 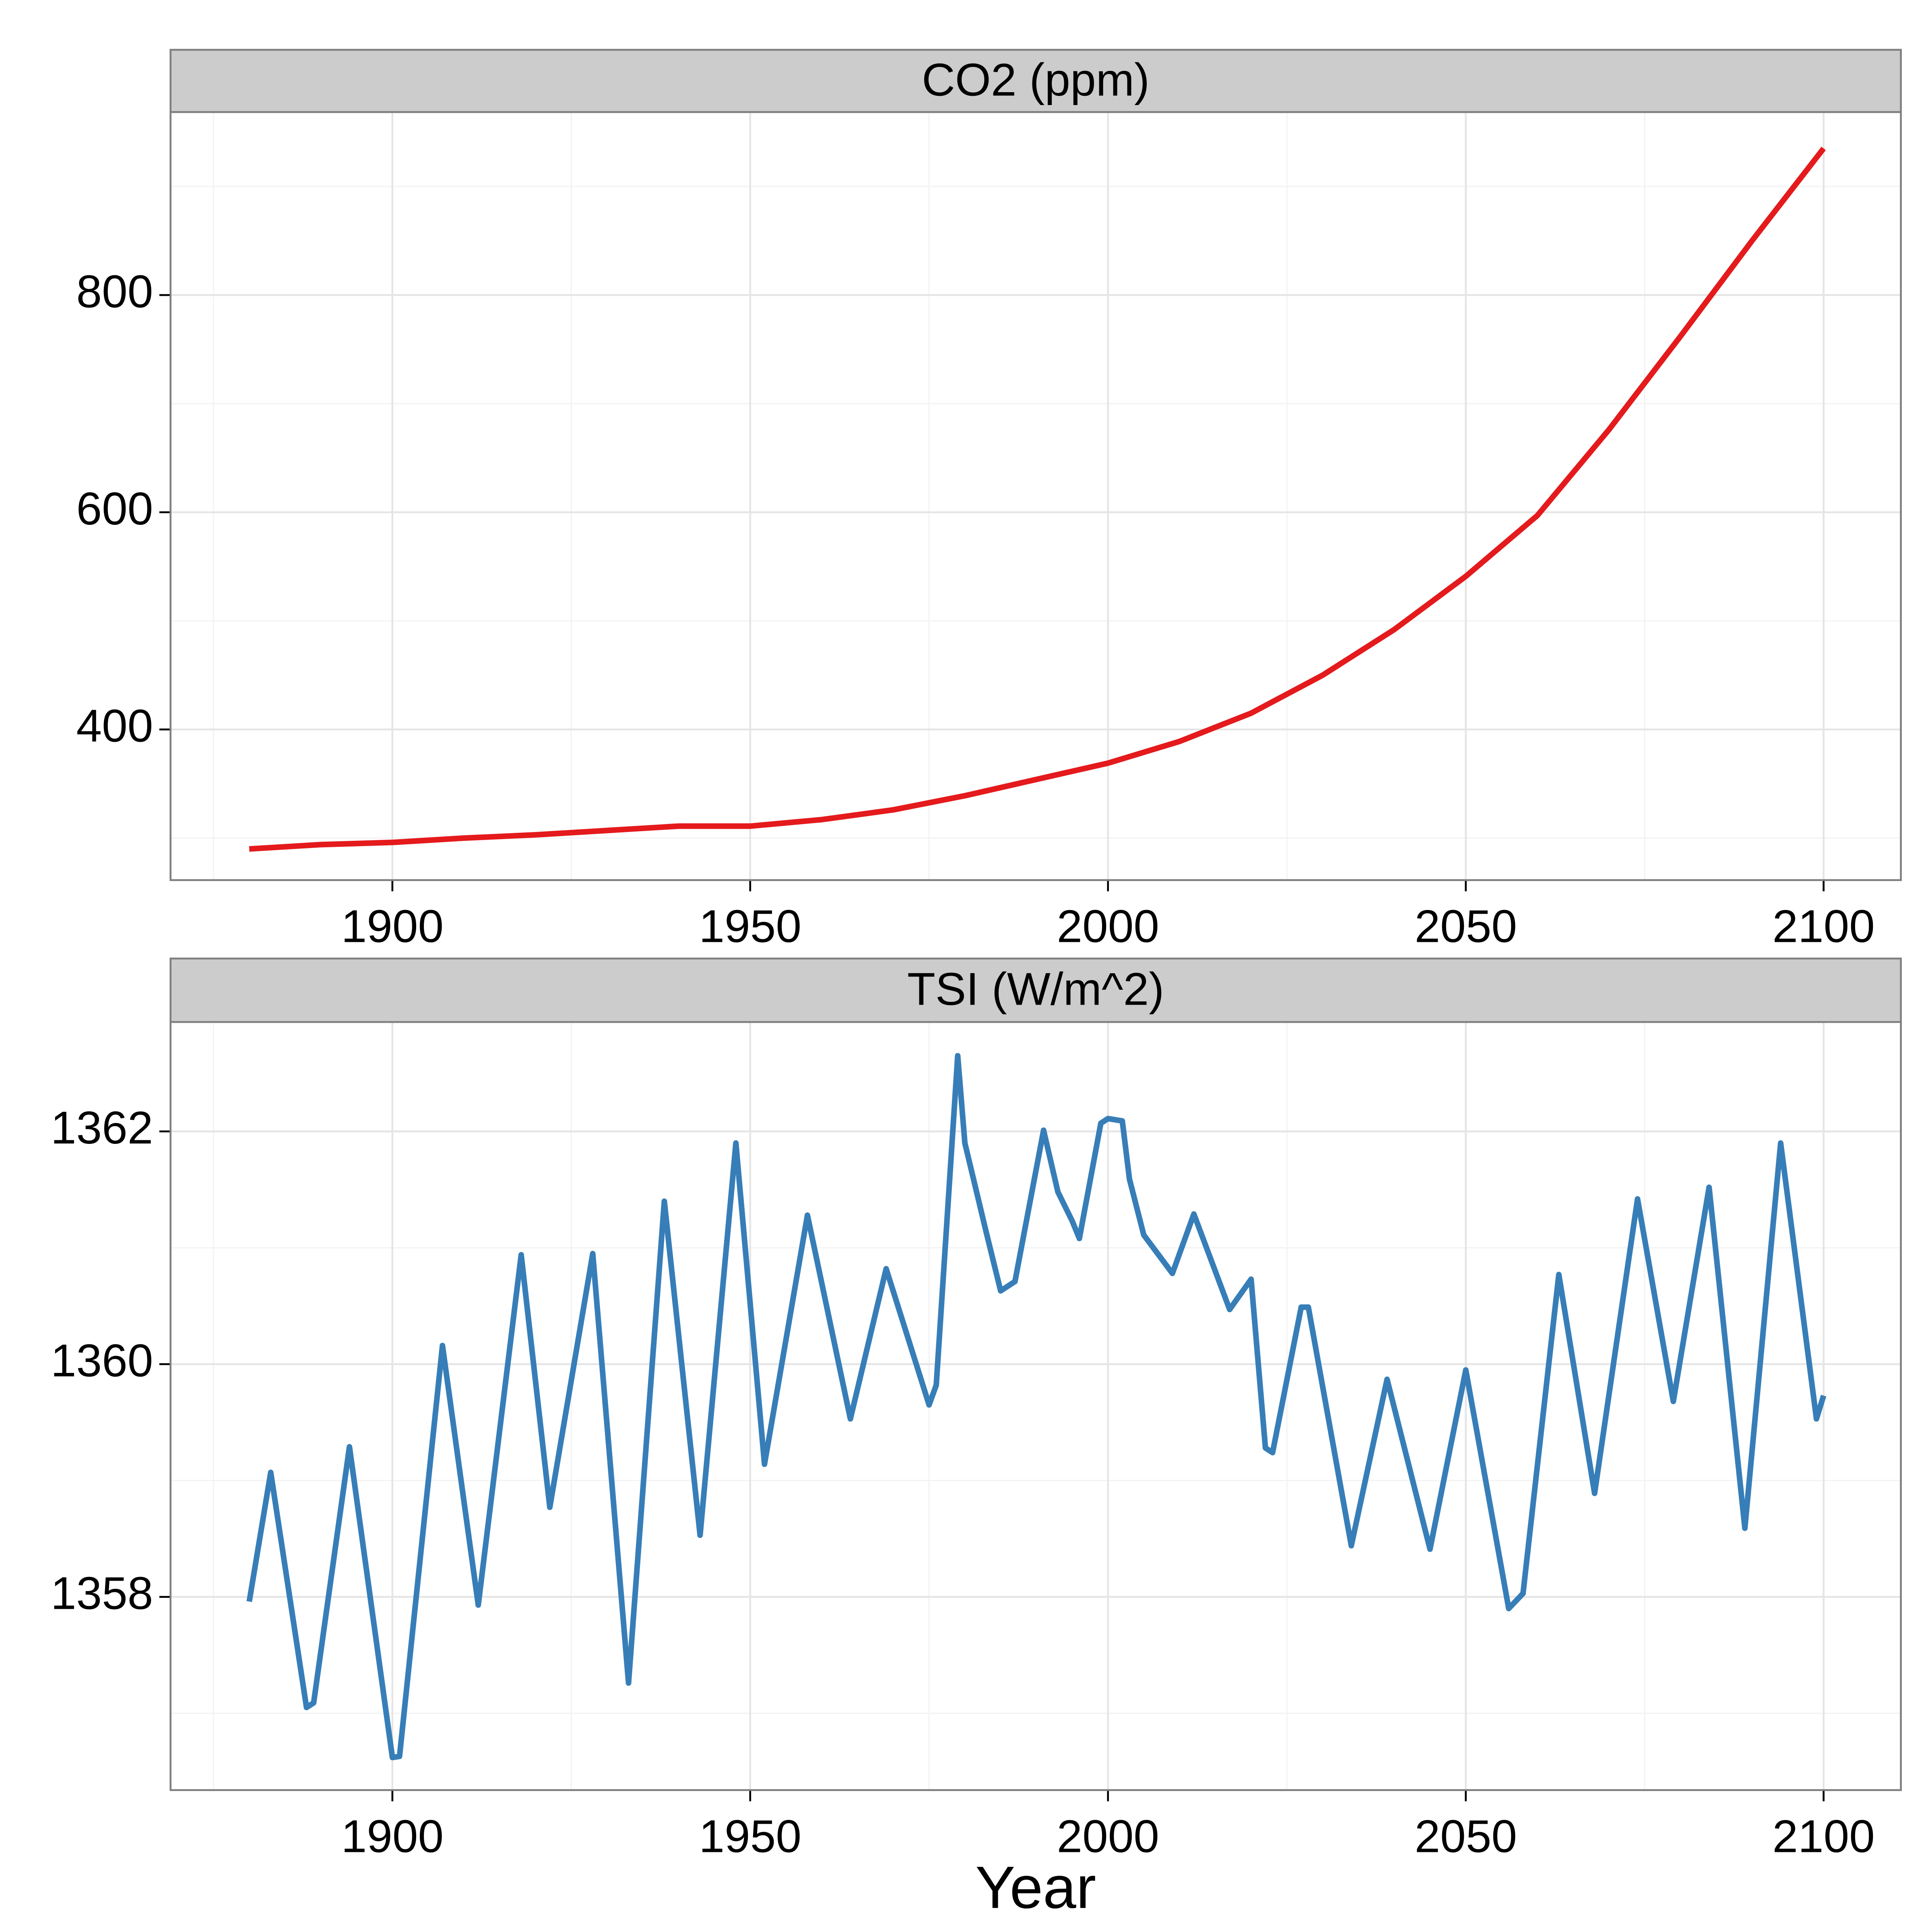 What do you see at coordinates (114, 291) in the screenshot?
I see `y-tick-label: 800` at bounding box center [114, 291].